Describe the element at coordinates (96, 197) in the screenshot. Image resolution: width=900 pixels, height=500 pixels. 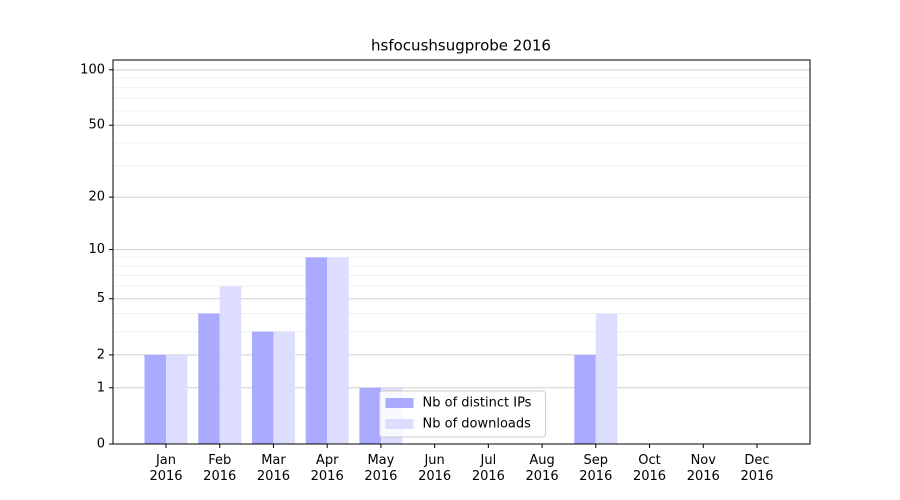
I see `y-tick-label: 20` at that location.